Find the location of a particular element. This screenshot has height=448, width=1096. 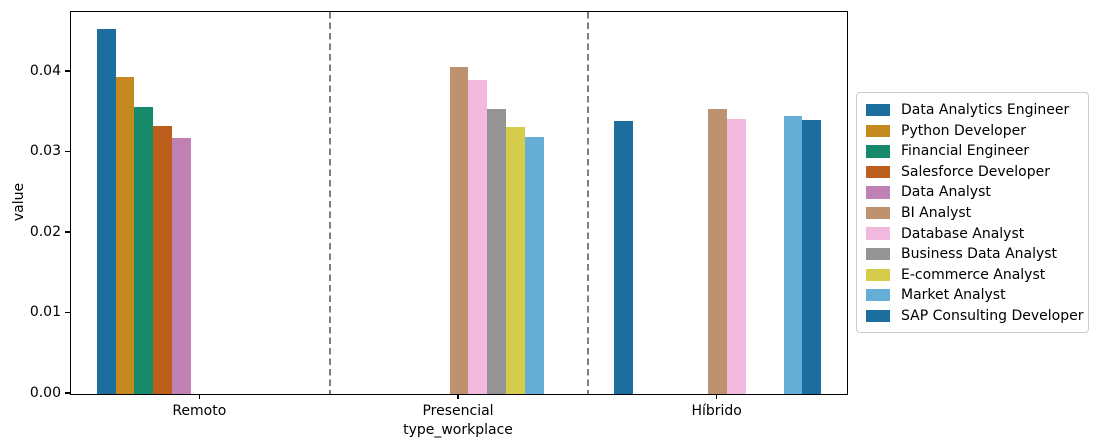

legend-item: Data Analytics Engineer is located at coordinates (973, 110).